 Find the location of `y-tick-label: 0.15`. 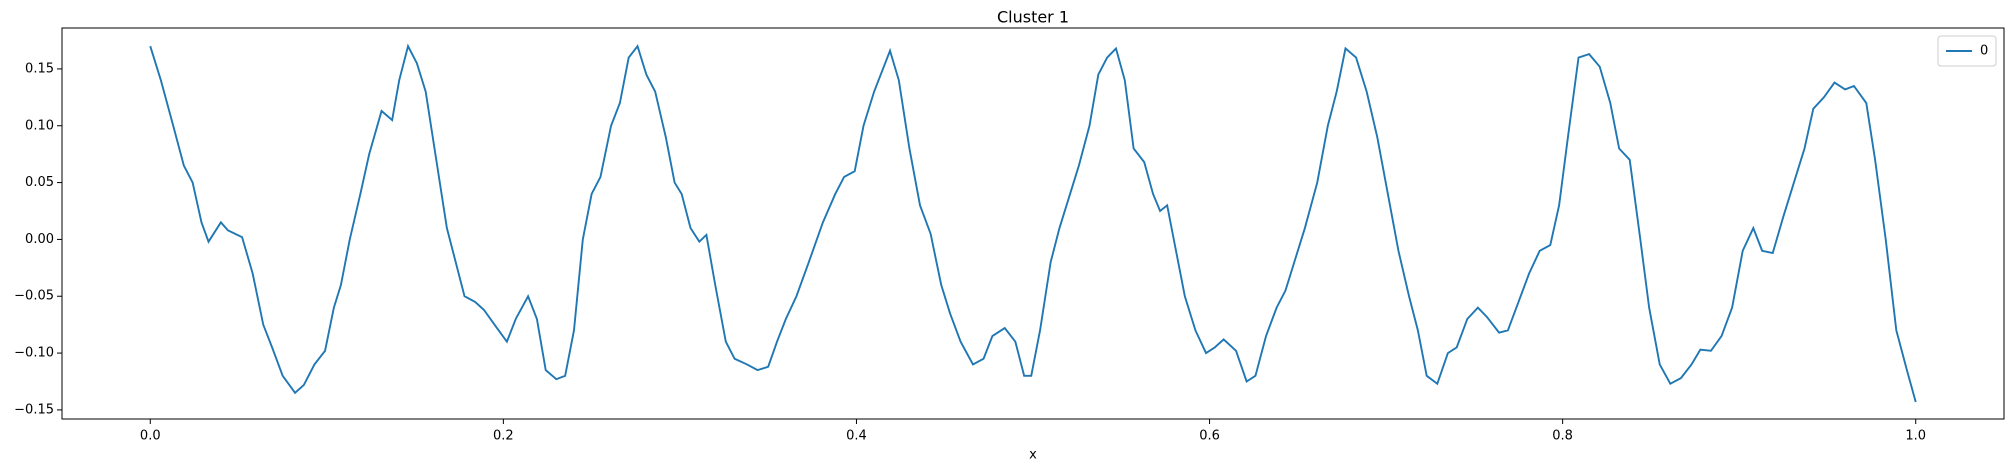

y-tick-label: 0.15 is located at coordinates (39, 68).